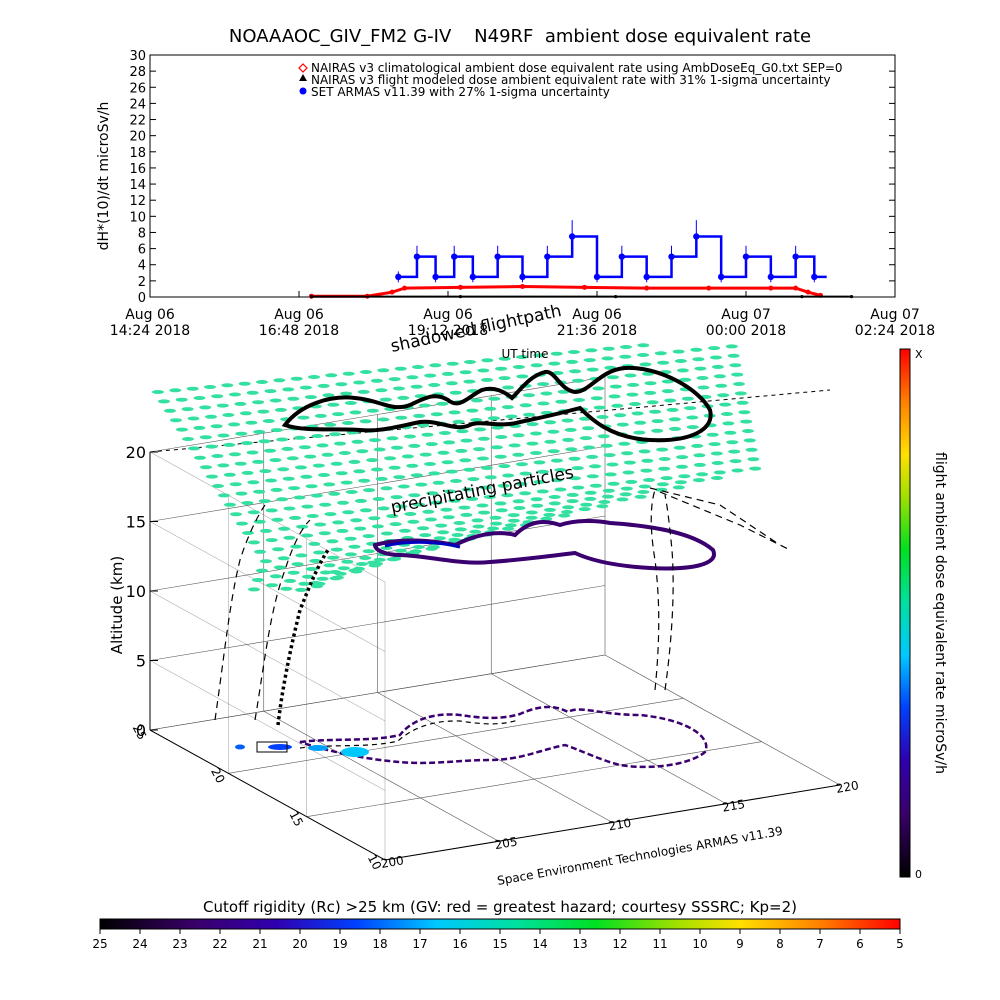 This screenshot has height=1000, width=1000. What do you see at coordinates (539, 944) in the screenshot?
I see `rigidity-tick-label: 14` at bounding box center [539, 944].